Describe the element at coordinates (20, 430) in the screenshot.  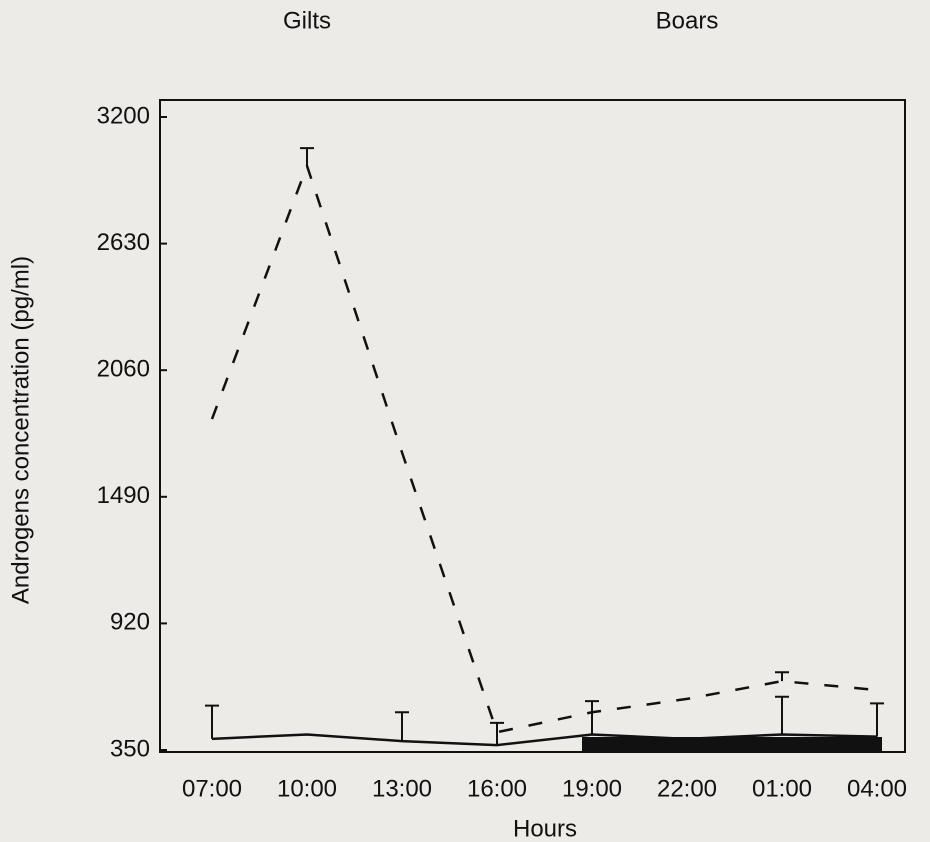
I see `y-axis-label: Androgens concentration (pg/ml)` at that location.